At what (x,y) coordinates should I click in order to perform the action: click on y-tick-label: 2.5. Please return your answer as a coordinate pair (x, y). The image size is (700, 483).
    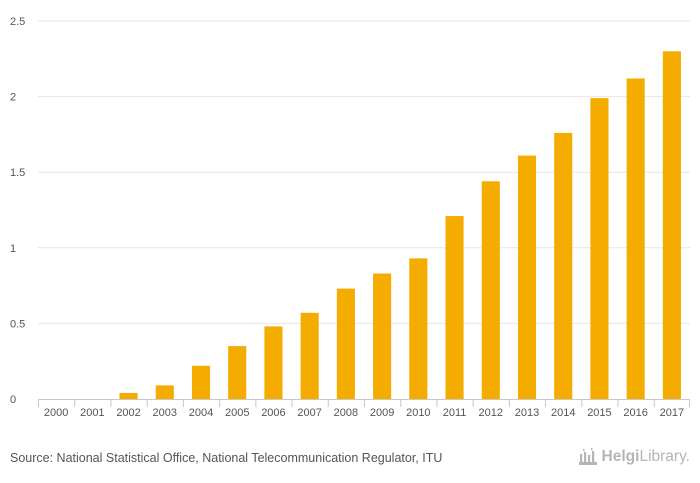
    Looking at the image, I should click on (17, 22).